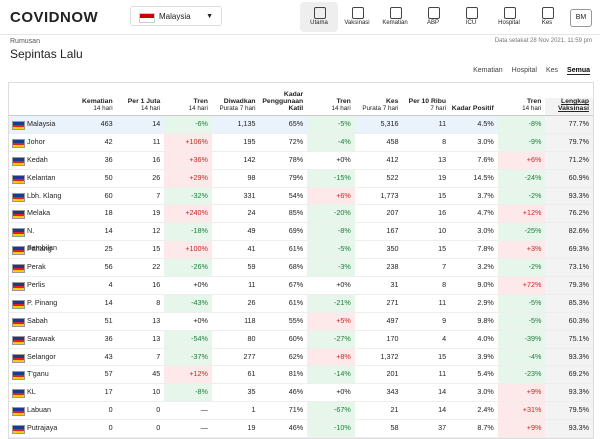 Image resolution: width=600 pixels, height=439 pixels. What do you see at coordinates (485, 374) in the screenshot?
I see `value-cell: 5.4%` at bounding box center [485, 374].